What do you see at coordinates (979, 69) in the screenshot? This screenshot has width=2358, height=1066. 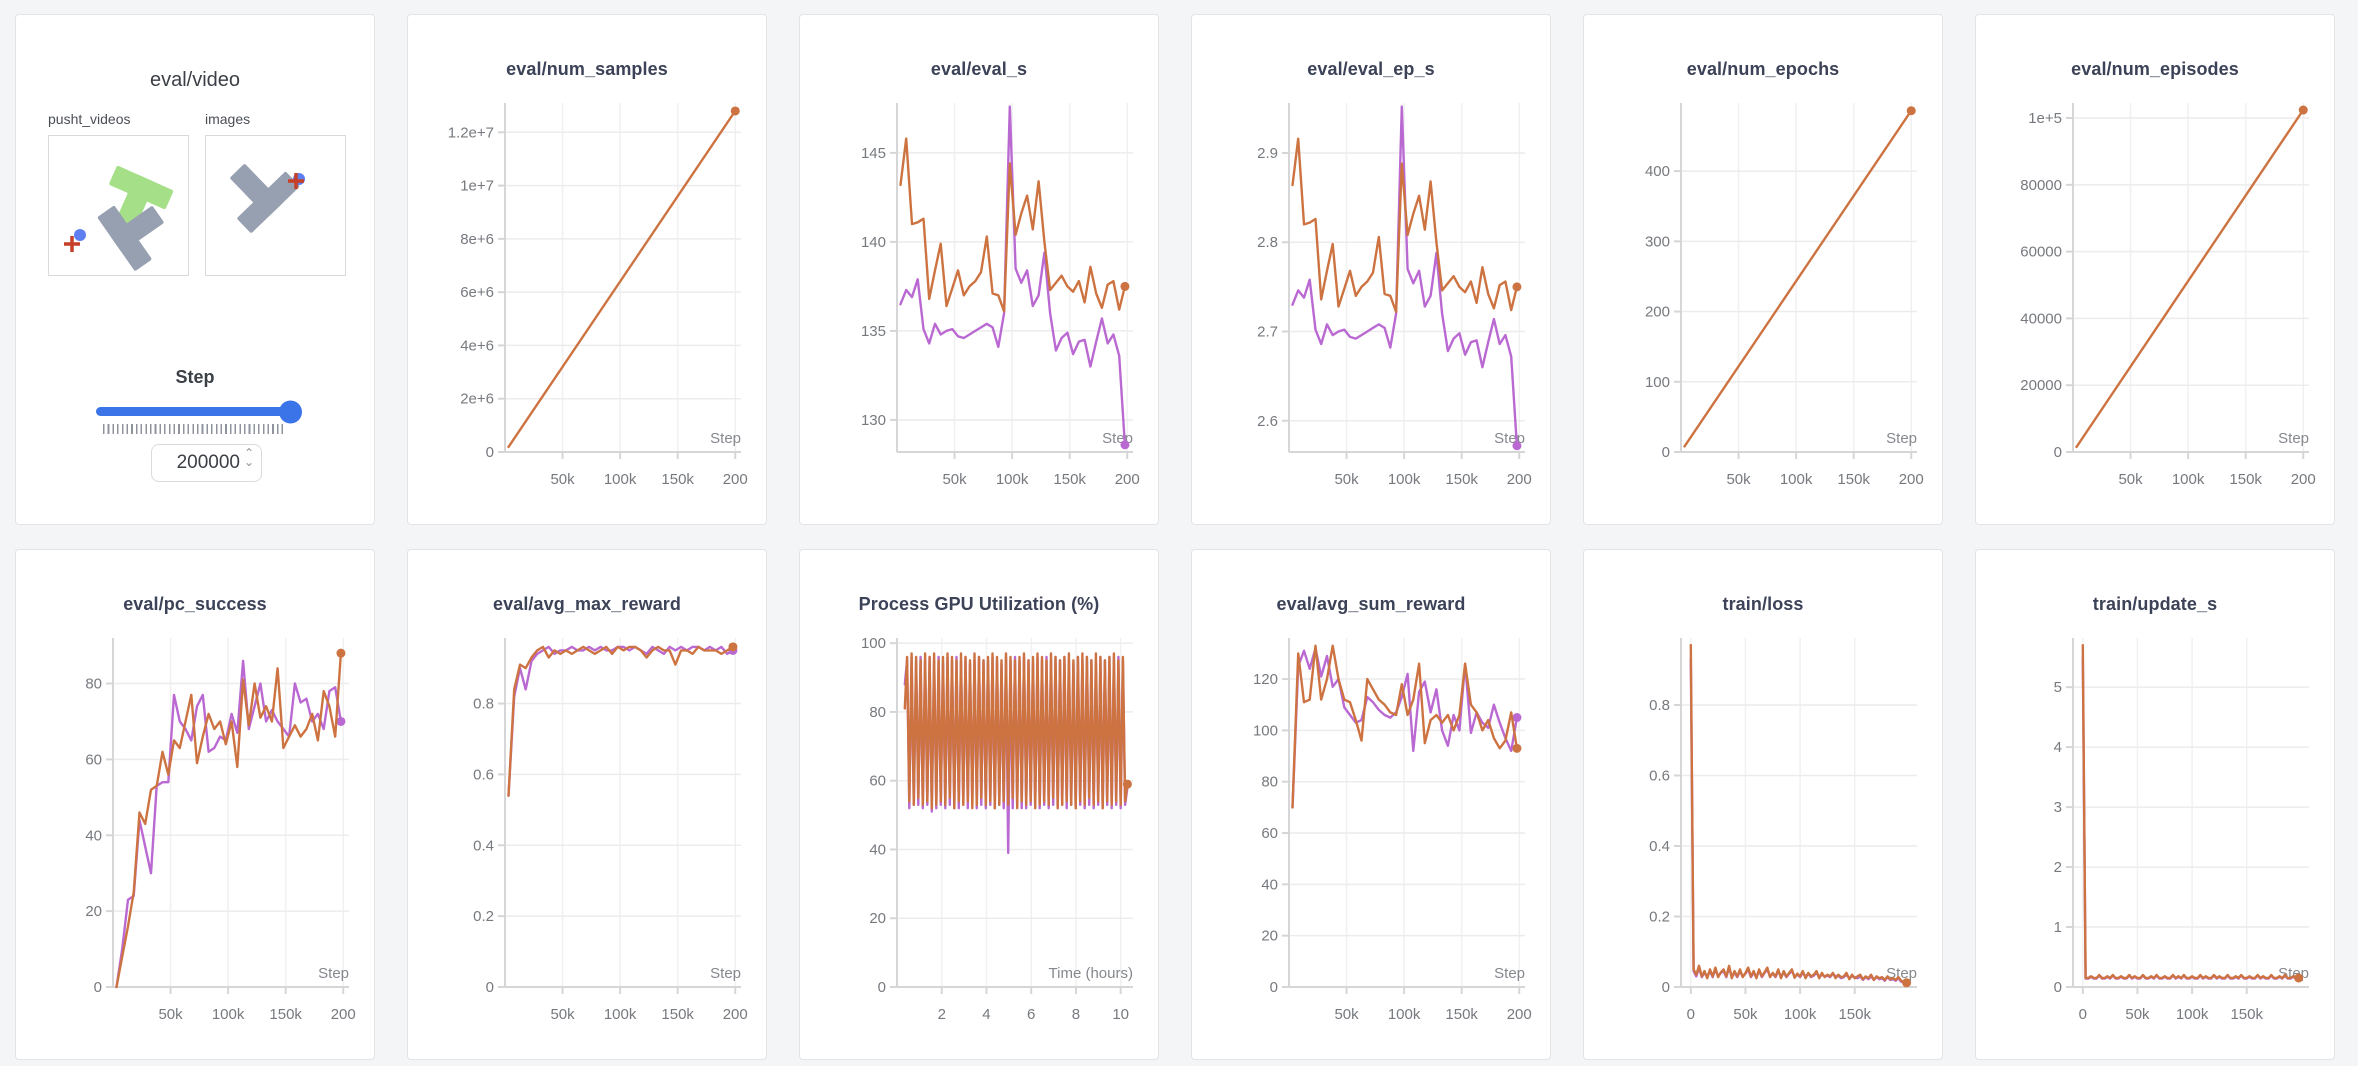 I see `chart-title: eval/eval_s` at bounding box center [979, 69].